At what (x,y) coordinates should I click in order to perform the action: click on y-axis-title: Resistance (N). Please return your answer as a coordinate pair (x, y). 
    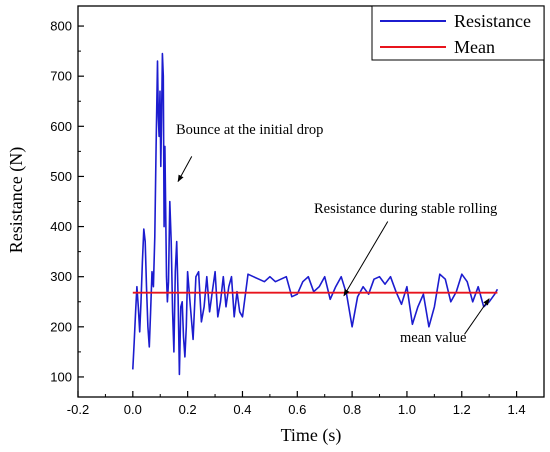
    Looking at the image, I should click on (16, 200).